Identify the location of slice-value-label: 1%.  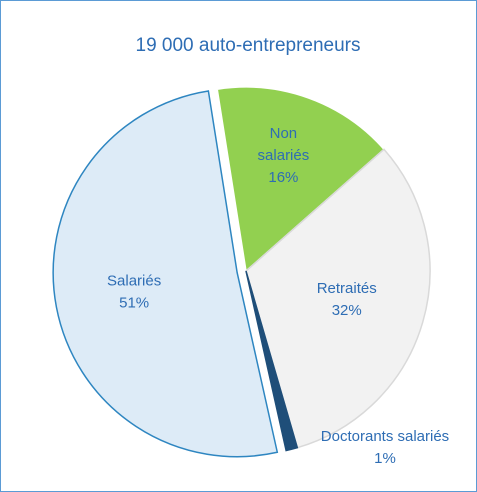
(385, 458).